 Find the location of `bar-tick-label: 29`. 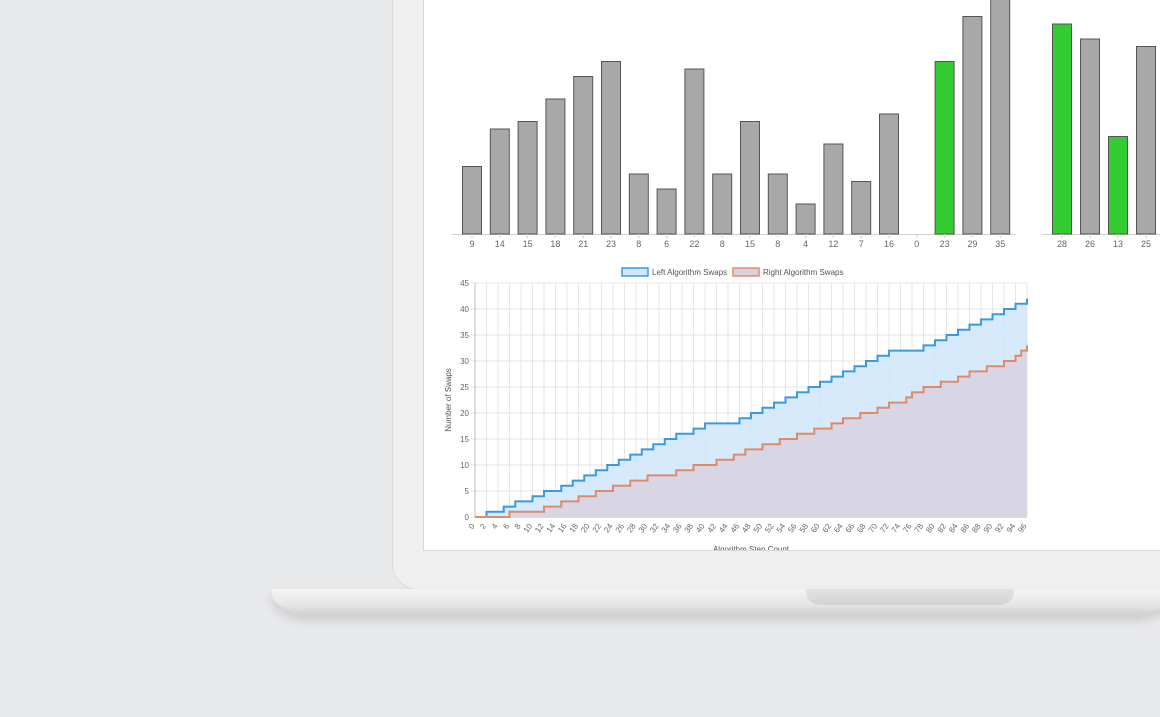

bar-tick-label: 29 is located at coordinates (972, 244).